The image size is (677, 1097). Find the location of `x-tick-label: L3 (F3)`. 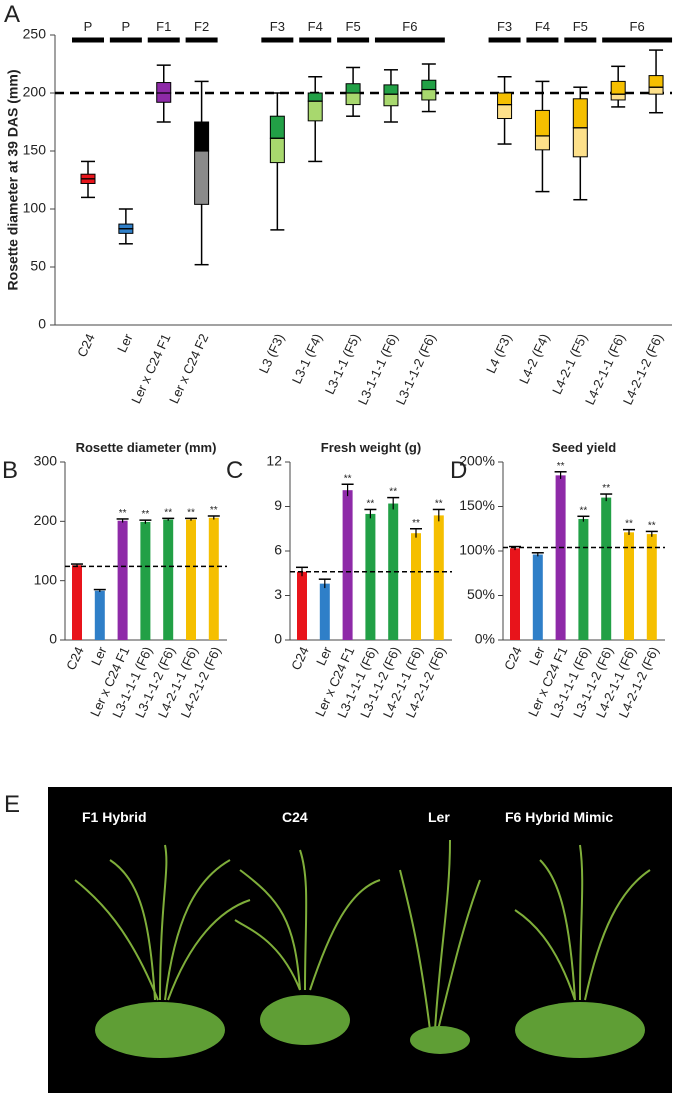

x-tick-label: L3 (F3) is located at coordinates (271, 353).